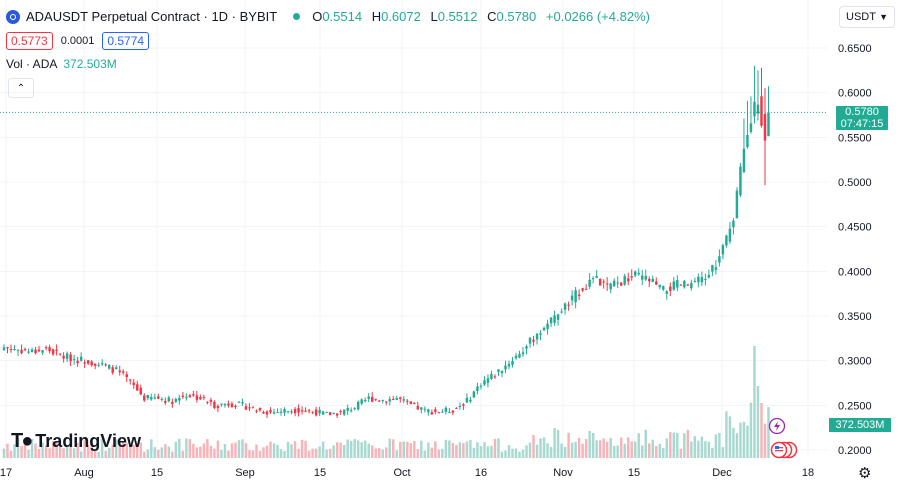 Image resolution: width=904 pixels, height=486 pixels. Describe the element at coordinates (152, 16) in the screenshot. I see `symbol-title: ADAUSDT Perpetual Contract · 1D · BYBIT` at that location.